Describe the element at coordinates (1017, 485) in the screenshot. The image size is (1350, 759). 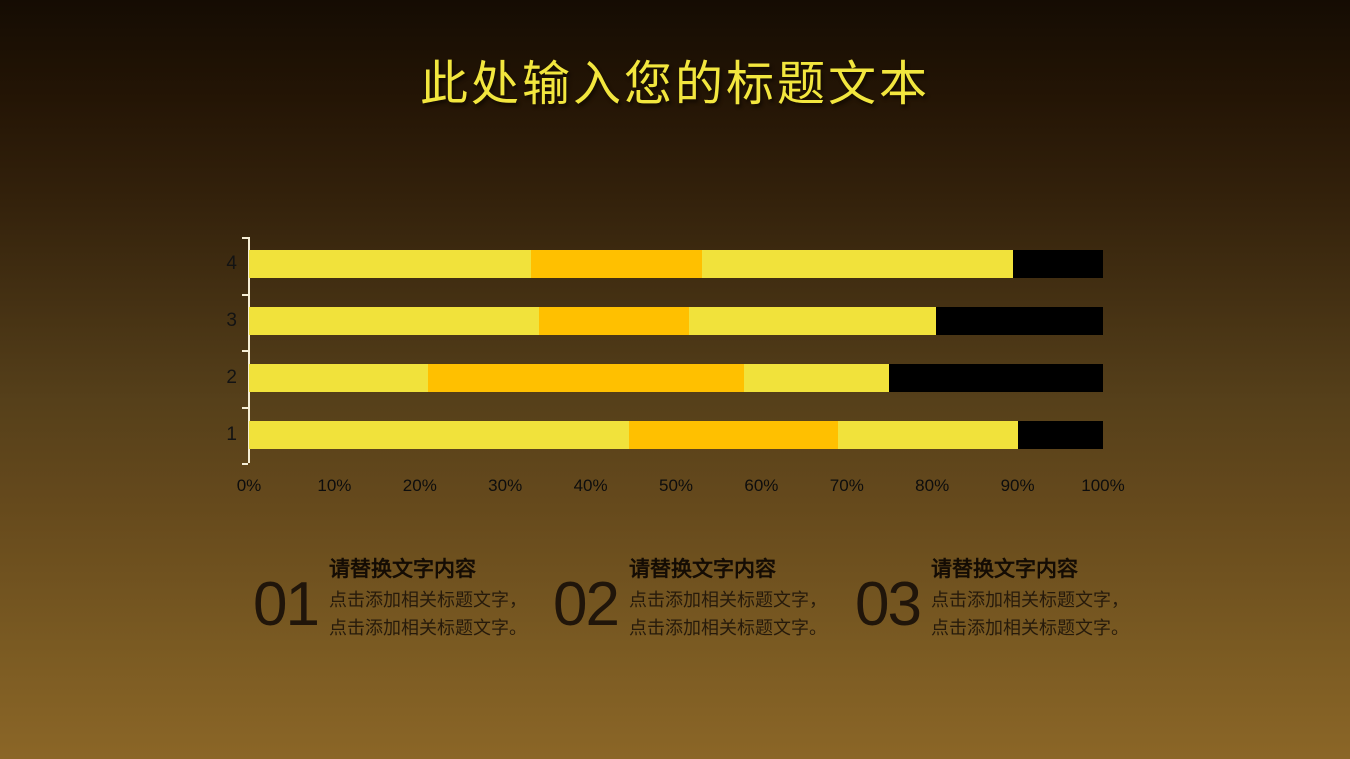
I see `x-tick-label: 90%` at that location.